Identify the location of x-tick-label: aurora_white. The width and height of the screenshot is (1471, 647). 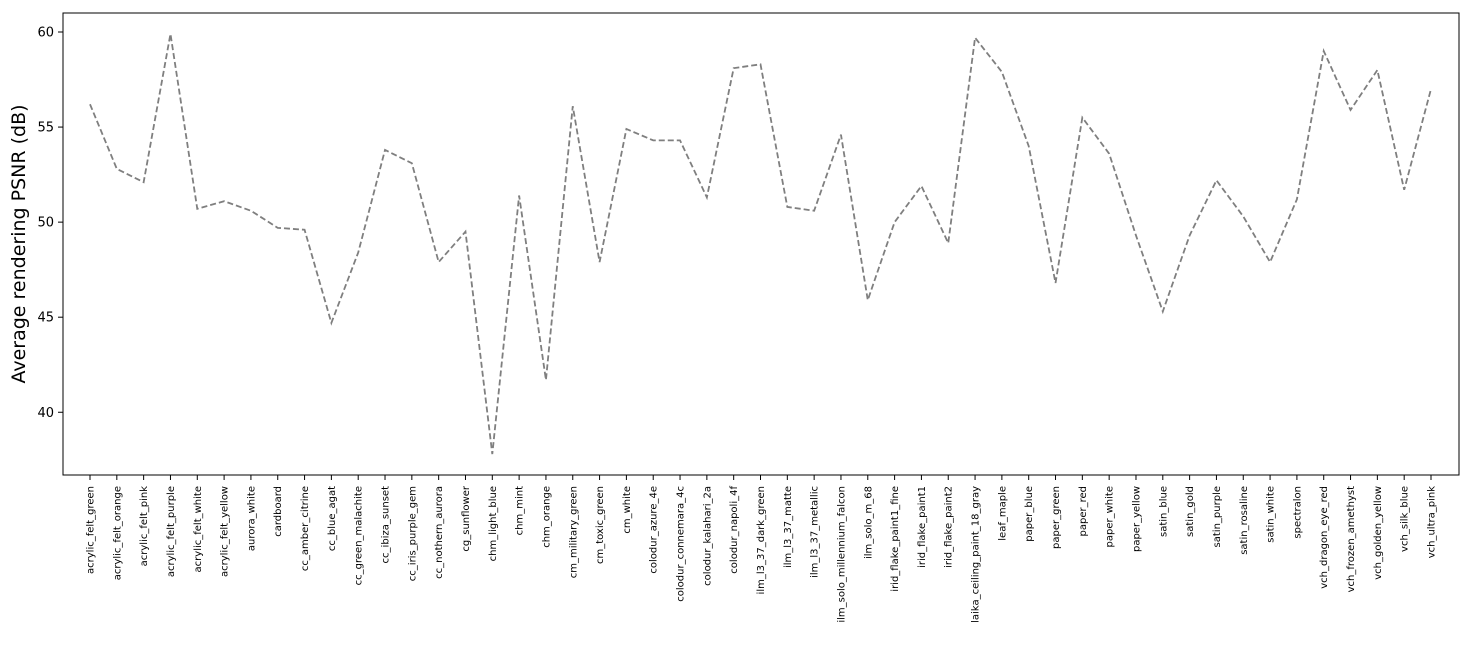
(251, 518).